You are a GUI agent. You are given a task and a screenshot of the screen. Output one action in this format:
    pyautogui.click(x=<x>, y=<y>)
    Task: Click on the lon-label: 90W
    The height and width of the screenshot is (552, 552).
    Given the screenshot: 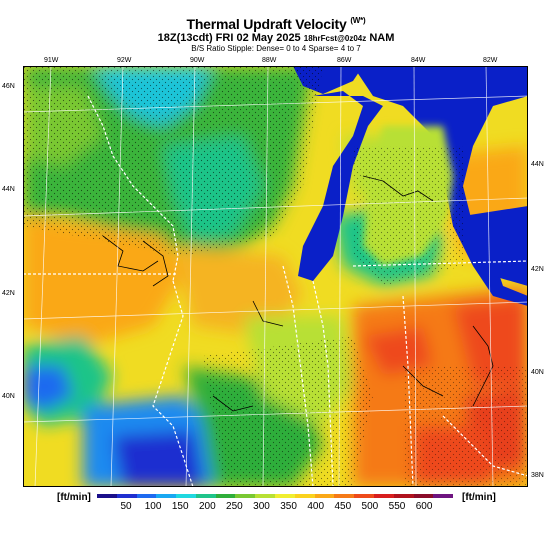 What is the action you would take?
    pyautogui.click(x=197, y=60)
    